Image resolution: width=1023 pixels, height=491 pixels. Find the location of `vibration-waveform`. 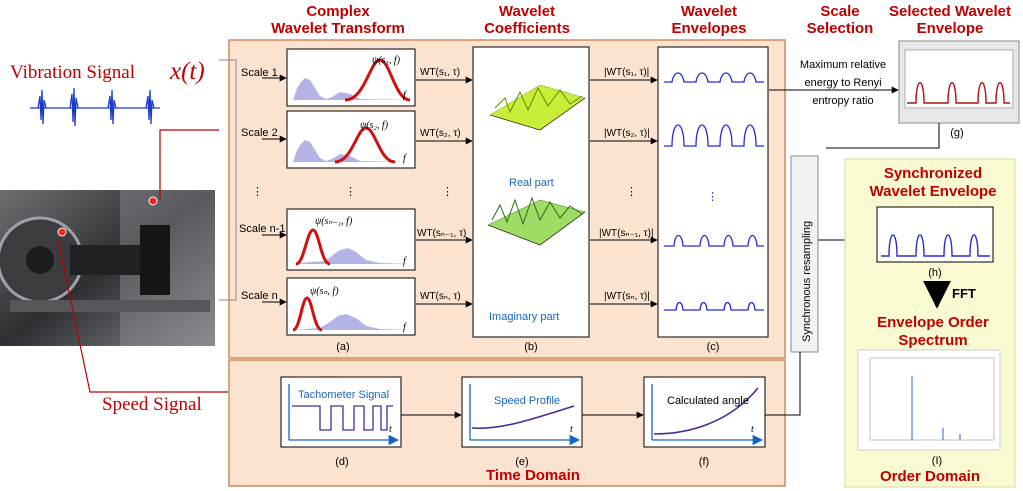

vibration-waveform is located at coordinates (95, 107).